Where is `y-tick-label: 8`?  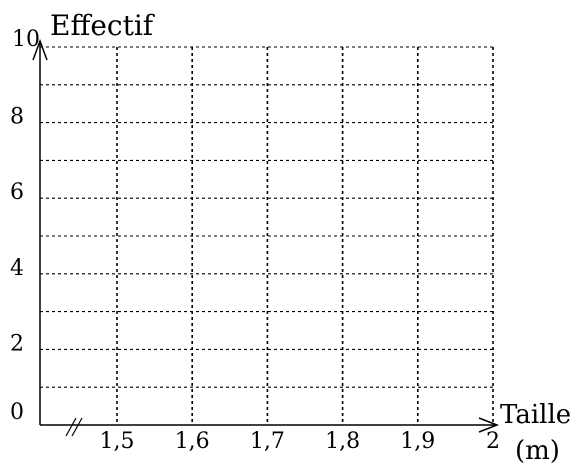 y-tick-label: 8 is located at coordinates (17, 117).